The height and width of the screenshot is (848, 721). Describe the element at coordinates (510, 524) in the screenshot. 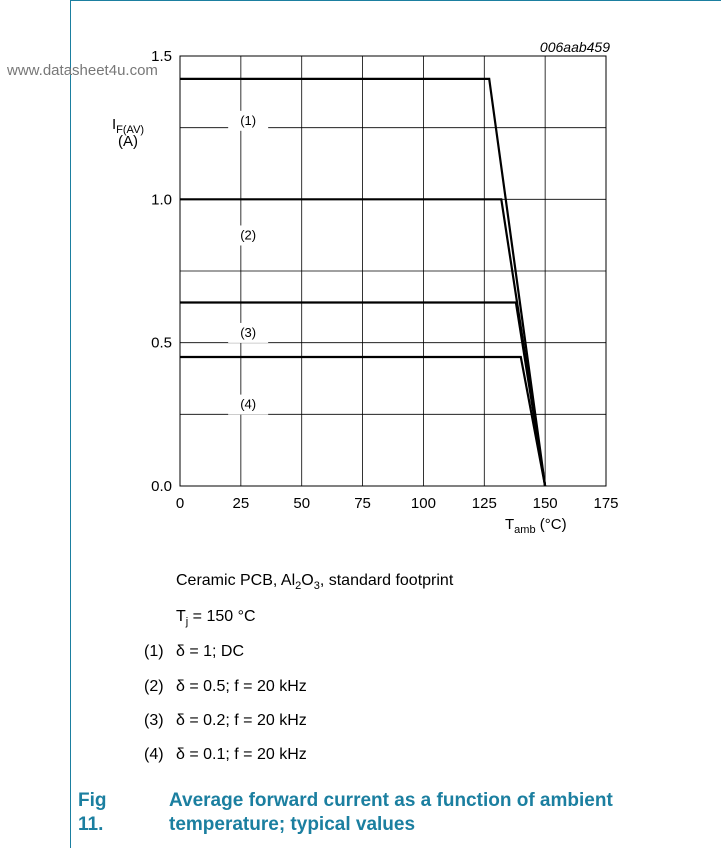

I see `x-axis-label-main: T` at that location.